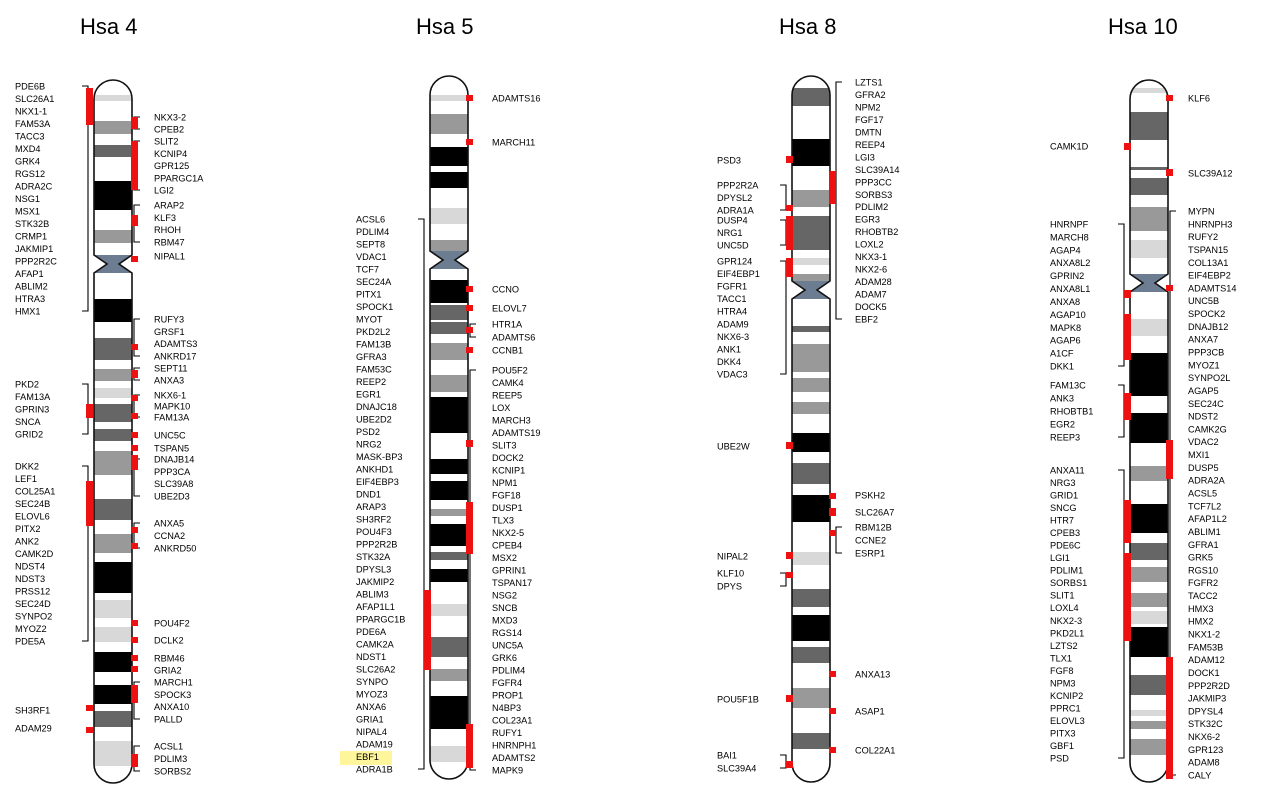 This screenshot has height=799, width=1276. I want to click on gene-label: MXD3, so click(505, 621).